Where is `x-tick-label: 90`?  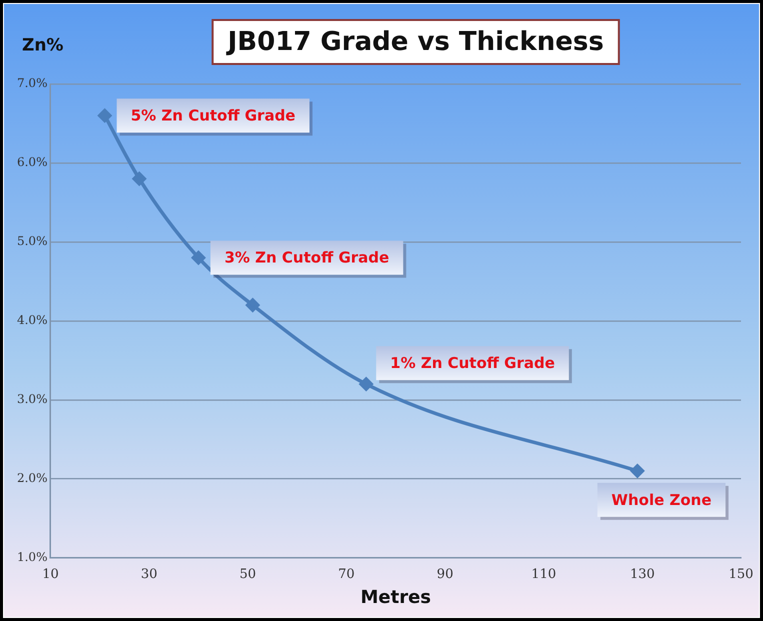
x-tick-label: 90 is located at coordinates (445, 574).